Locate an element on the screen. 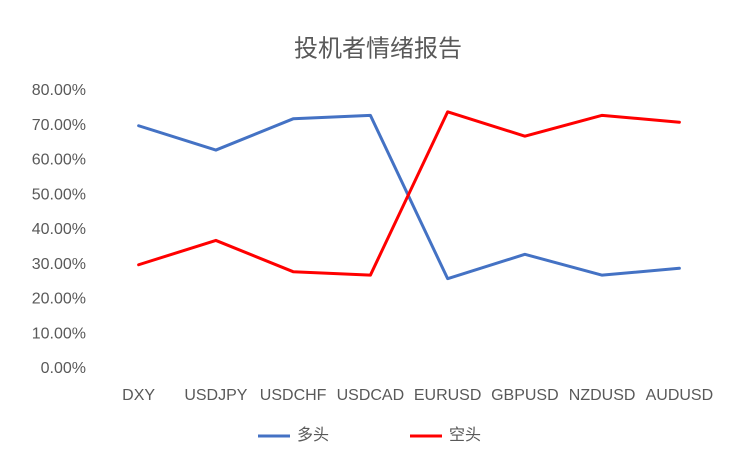  y-tick-label: 20.00% is located at coordinates (59, 299).